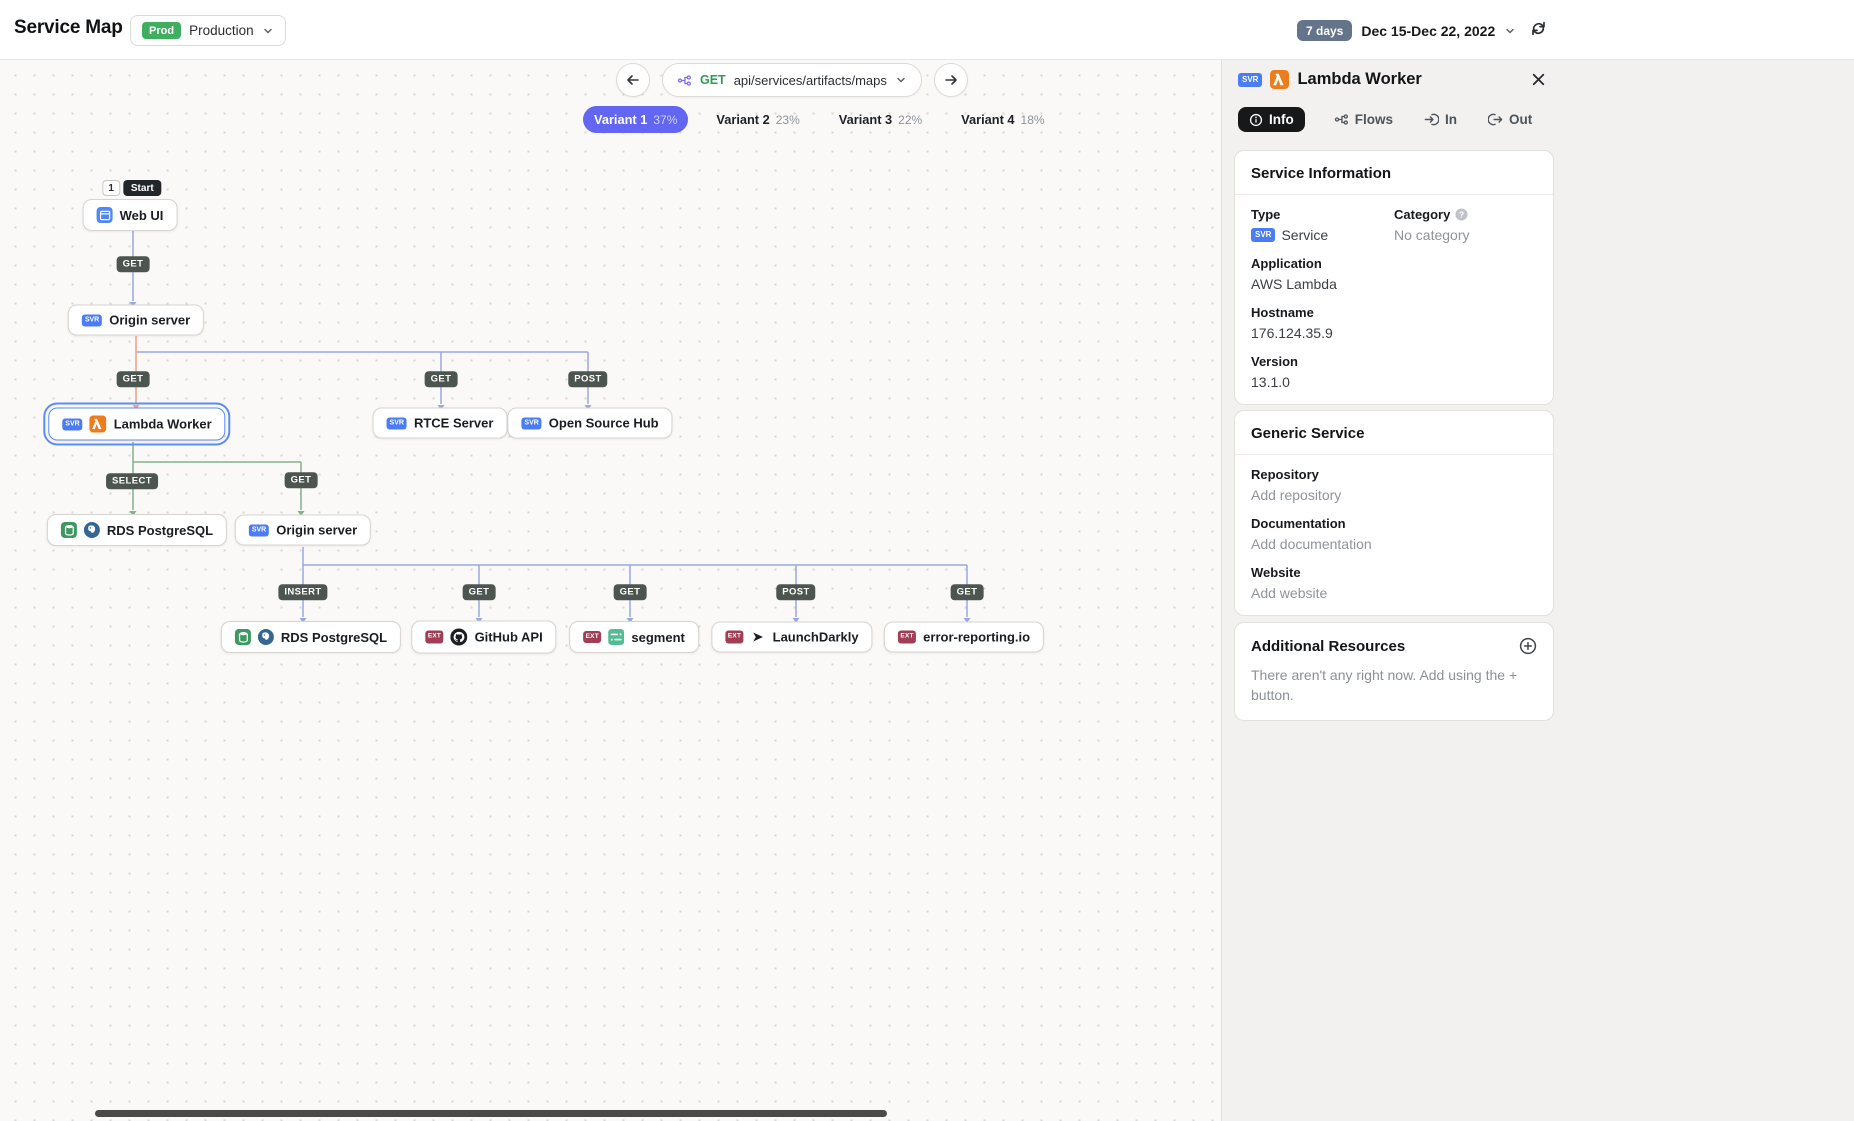  Describe the element at coordinates (1330, 79) in the screenshot. I see `panel-header: SVR Lambda Worker` at that location.